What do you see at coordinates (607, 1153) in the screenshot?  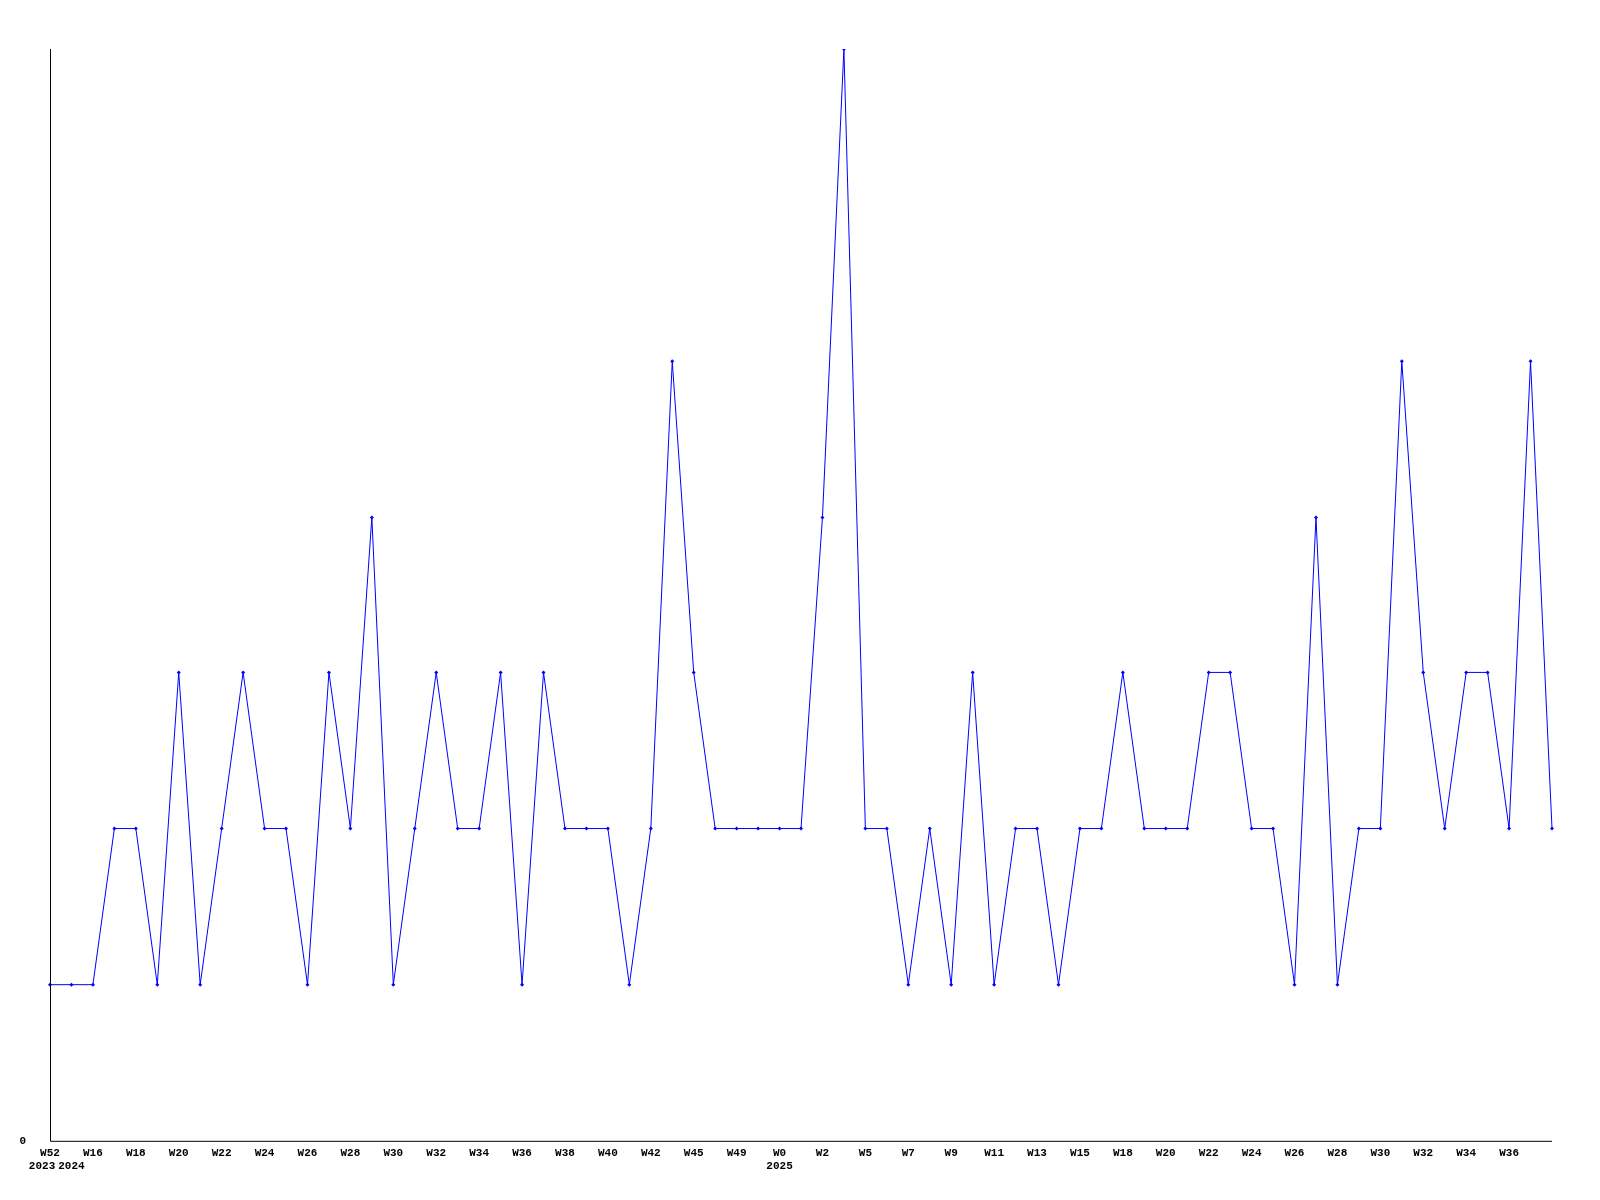 I see `x-tick-label: W40` at bounding box center [607, 1153].